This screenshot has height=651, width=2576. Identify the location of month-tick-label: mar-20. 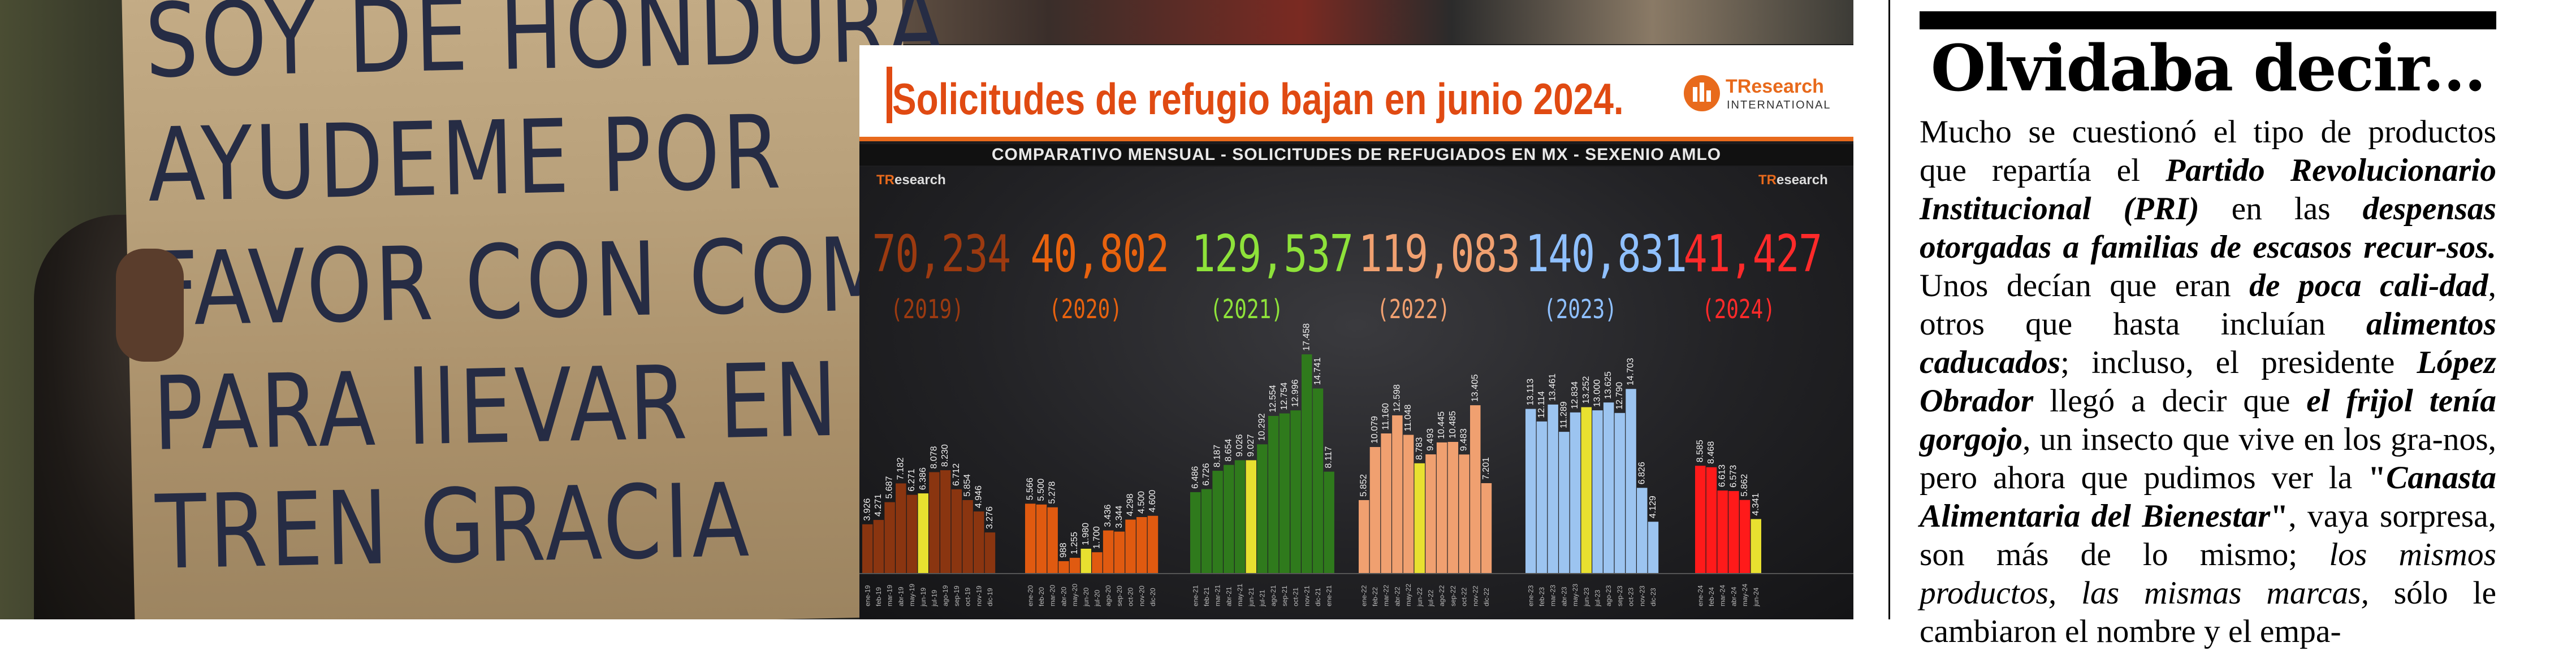
(1053, 595).